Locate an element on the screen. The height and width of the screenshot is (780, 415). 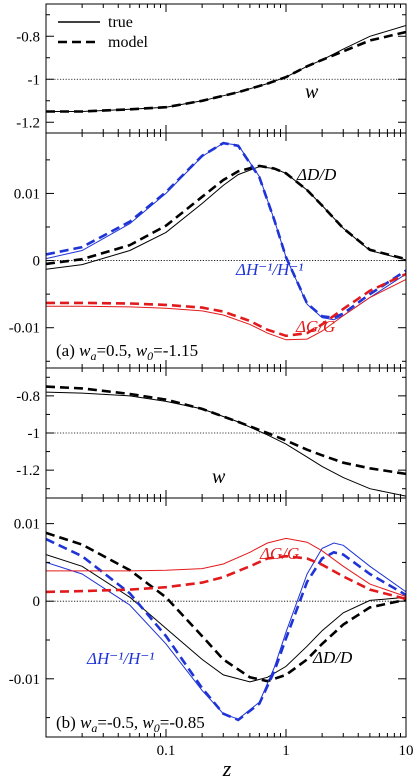
legend-model-label: model is located at coordinates (128, 42).